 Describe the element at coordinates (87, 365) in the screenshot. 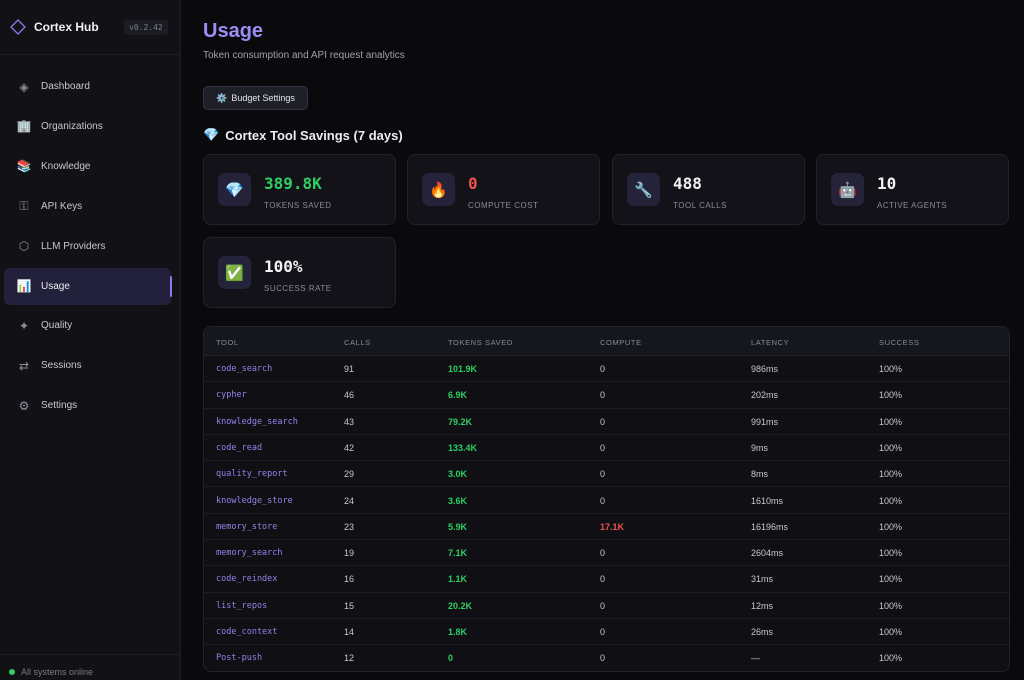

I see `sidebar-item-sessions: ⇄ Sessions` at that location.